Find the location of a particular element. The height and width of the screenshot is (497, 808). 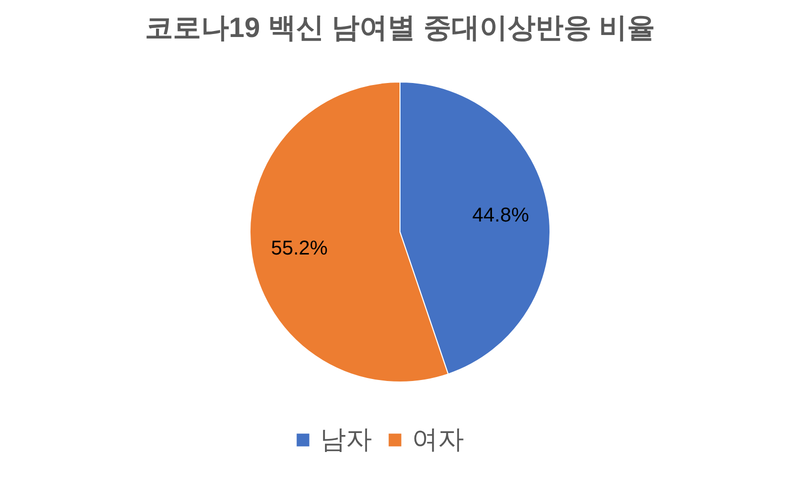

legend-label: 여자 is located at coordinates (438, 439).